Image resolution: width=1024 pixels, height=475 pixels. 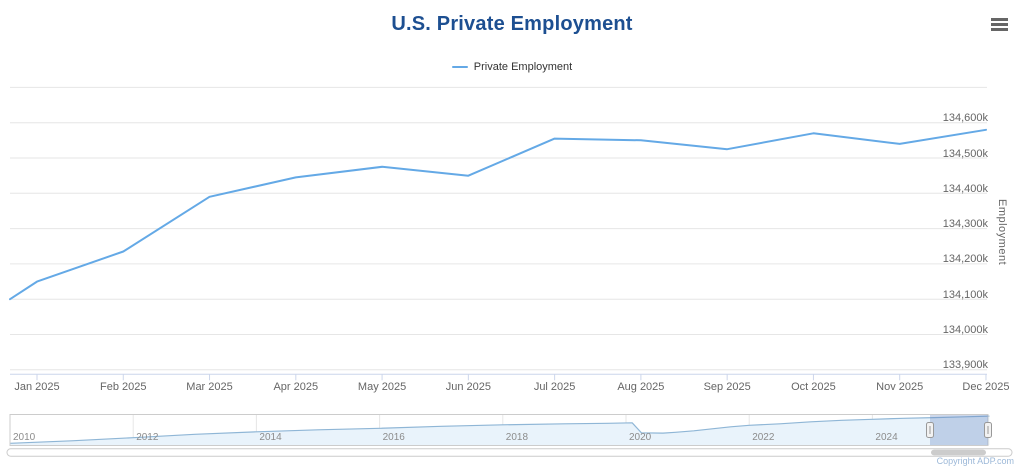 What do you see at coordinates (965, 294) in the screenshot?
I see `y-tick-label: 134,100k` at bounding box center [965, 294].